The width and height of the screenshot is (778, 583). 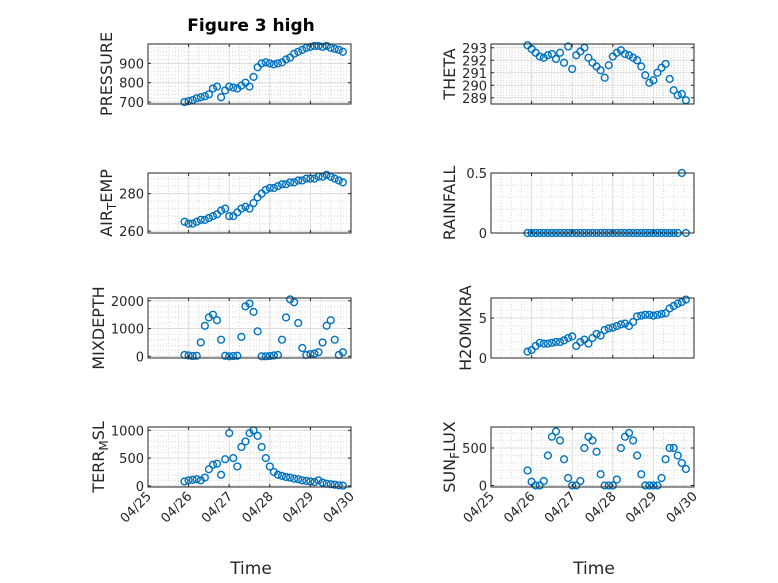 What do you see at coordinates (474, 74) in the screenshot?
I see `y-tick-label: 291` at bounding box center [474, 74].